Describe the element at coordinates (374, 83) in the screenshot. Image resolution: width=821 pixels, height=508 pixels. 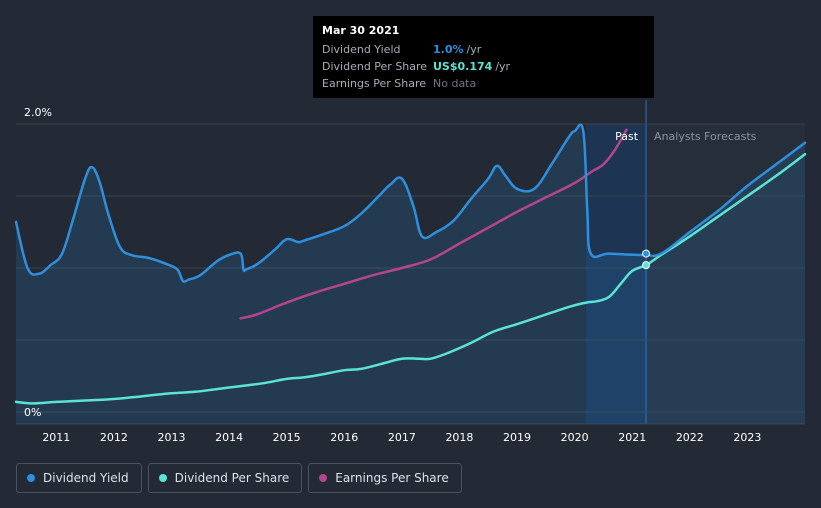
I see `tooltip-row-label: Earnings Per Share` at that location.